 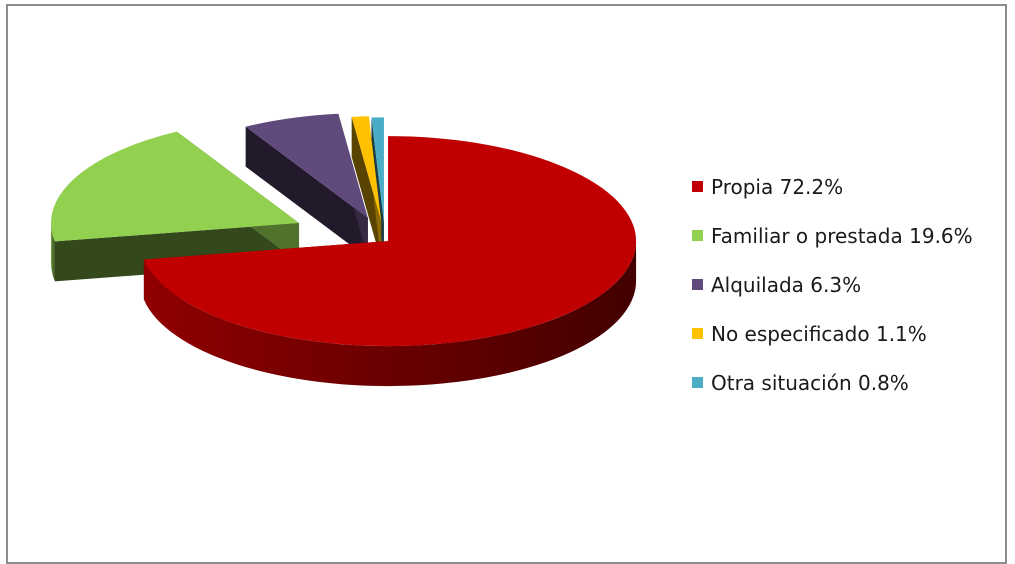 I want to click on legend-label-familiar: Familiar o prestada 19.6%, so click(x=842, y=235).